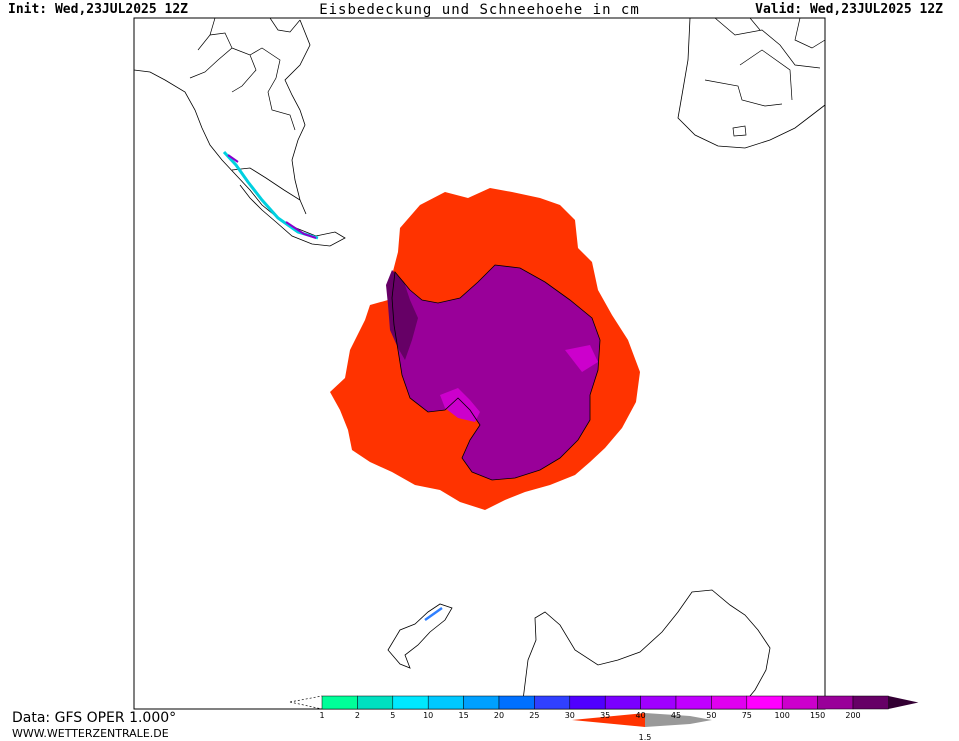  I want to click on antarctica-snow, so click(496, 372).